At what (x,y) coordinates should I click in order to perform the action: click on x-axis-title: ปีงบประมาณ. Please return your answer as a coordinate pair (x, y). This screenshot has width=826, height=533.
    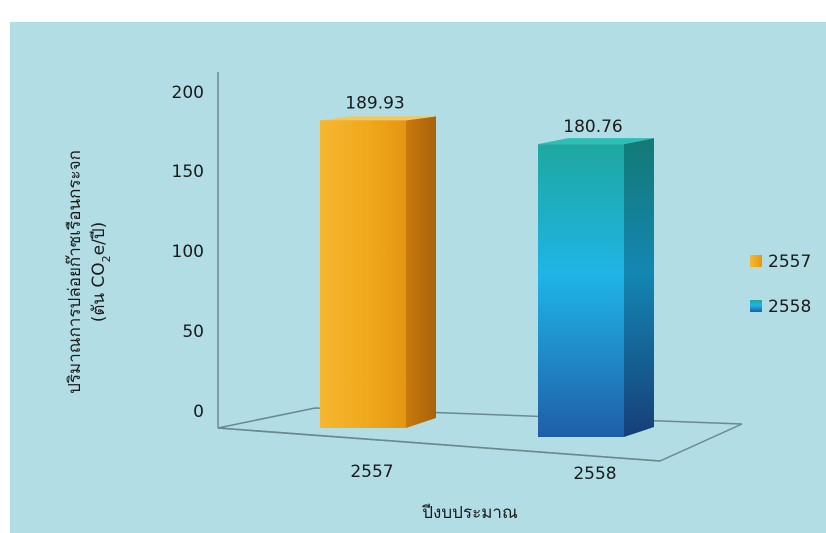
    Looking at the image, I should click on (469, 513).